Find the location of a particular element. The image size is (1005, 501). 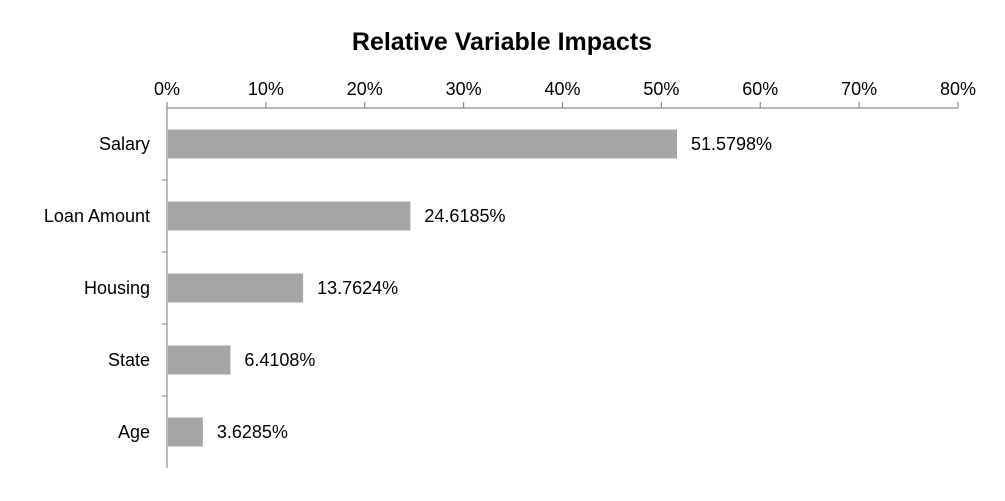

y-axis: Salary Loan Amount Housing State Age is located at coordinates (106, 288).